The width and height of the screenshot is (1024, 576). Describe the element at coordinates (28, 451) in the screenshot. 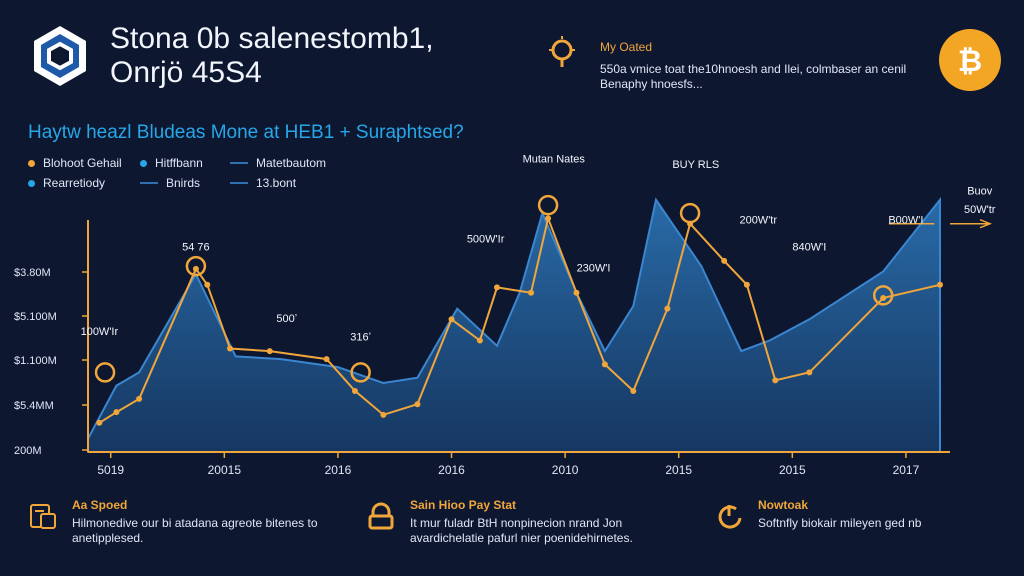

I see `y-tick-label: 200M` at that location.